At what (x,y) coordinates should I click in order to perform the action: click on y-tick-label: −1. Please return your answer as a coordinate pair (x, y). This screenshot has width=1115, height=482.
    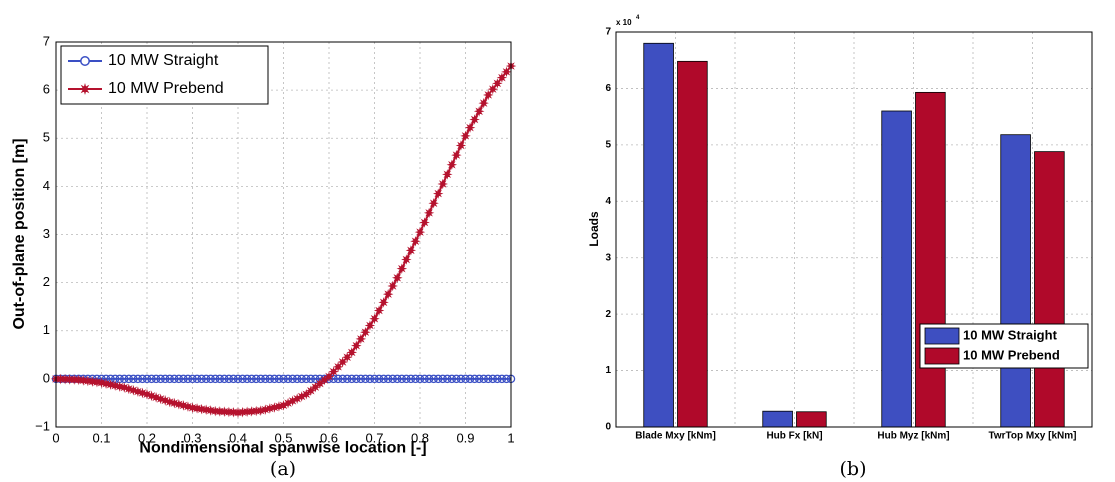
    Looking at the image, I should click on (42, 425).